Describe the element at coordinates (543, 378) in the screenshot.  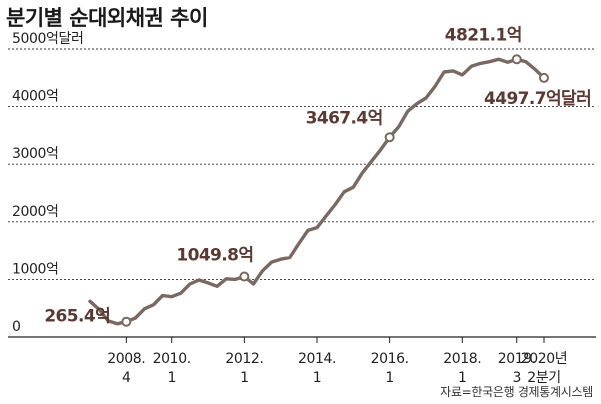
I see `x-tick-label: 2분기` at that location.